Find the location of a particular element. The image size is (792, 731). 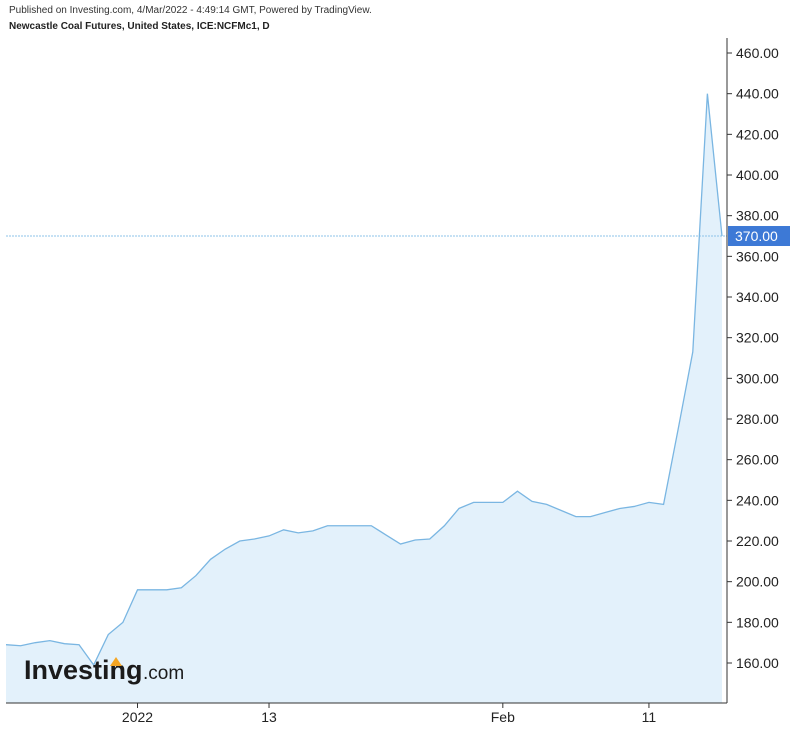

y-tick-label: 280.00 is located at coordinates (757, 419).